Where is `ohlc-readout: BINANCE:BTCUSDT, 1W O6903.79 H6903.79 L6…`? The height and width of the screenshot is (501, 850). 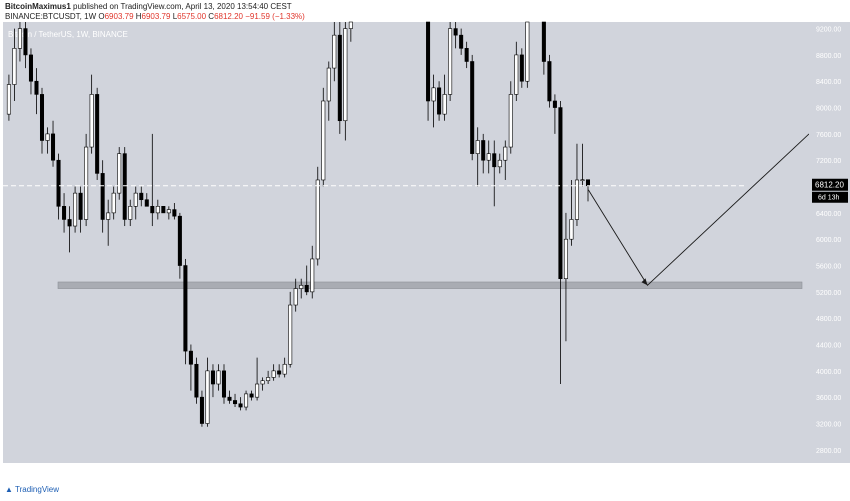 ohlc-readout: BINANCE:BTCUSDT, 1W O6903.79 H6903.79 L6… is located at coordinates (155, 16).